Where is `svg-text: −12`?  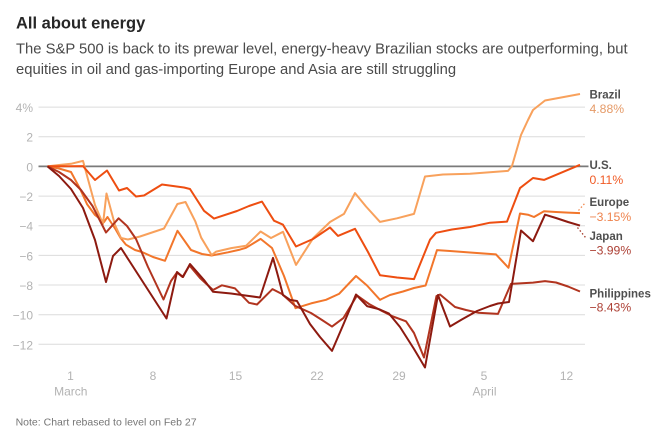 svg-text: −12 is located at coordinates (23, 345).